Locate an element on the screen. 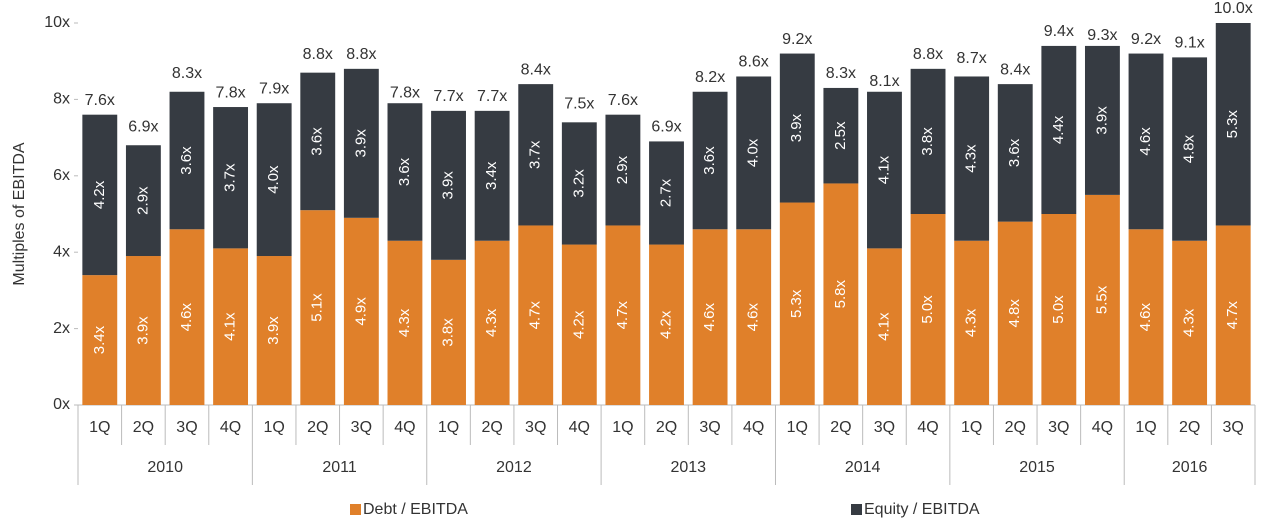  total-label: 8.7x is located at coordinates (972, 58).